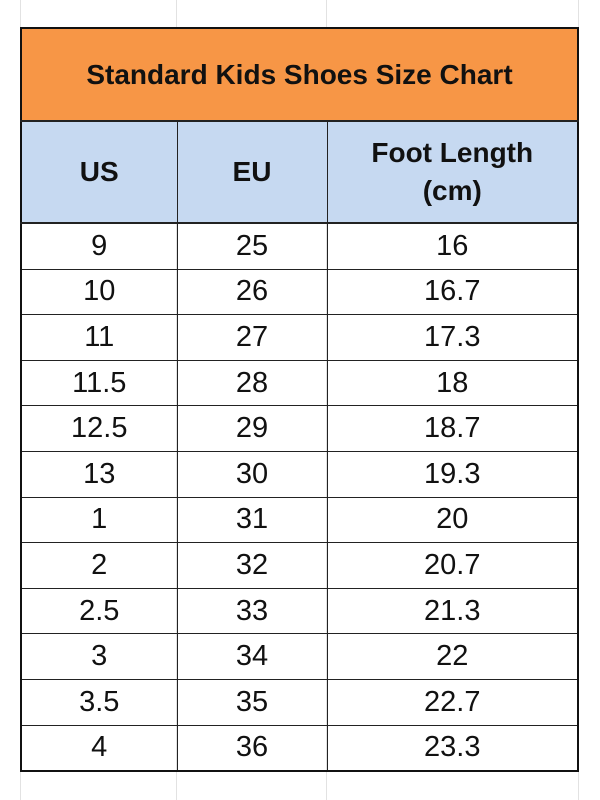 This screenshot has width=600, height=800. I want to click on header-foot-length: Foot Length (cm), so click(452, 172).